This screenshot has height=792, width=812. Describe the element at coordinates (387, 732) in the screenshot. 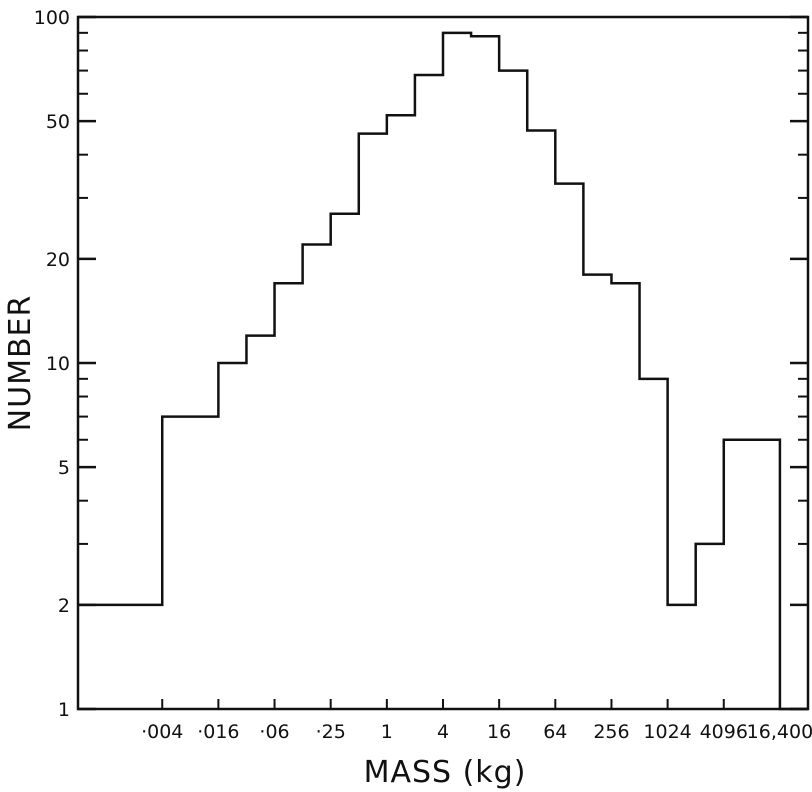

I see `x-tick-label: 1` at that location.